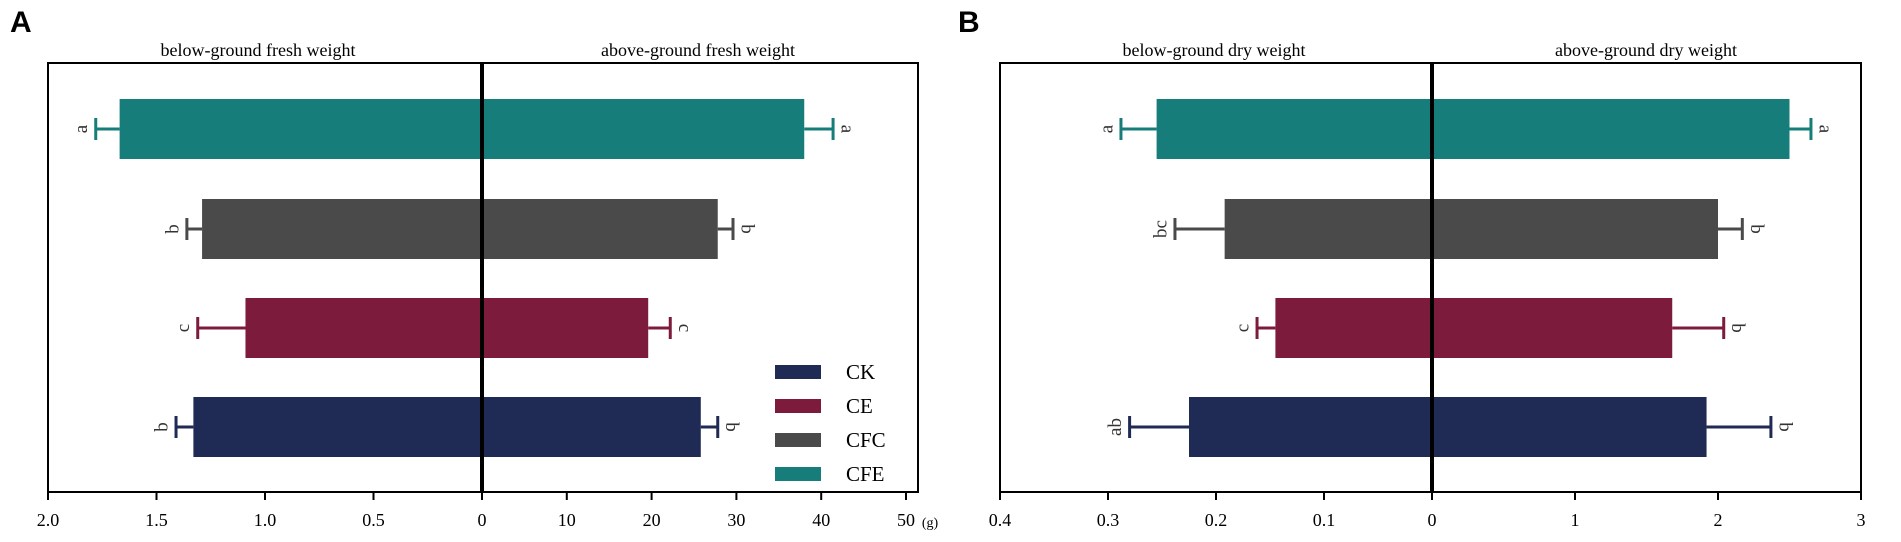 Image resolution: width=1901 pixels, height=542 pixels. What do you see at coordinates (865, 474) in the screenshot?
I see `legend-label-cfe: CFE` at bounding box center [865, 474].